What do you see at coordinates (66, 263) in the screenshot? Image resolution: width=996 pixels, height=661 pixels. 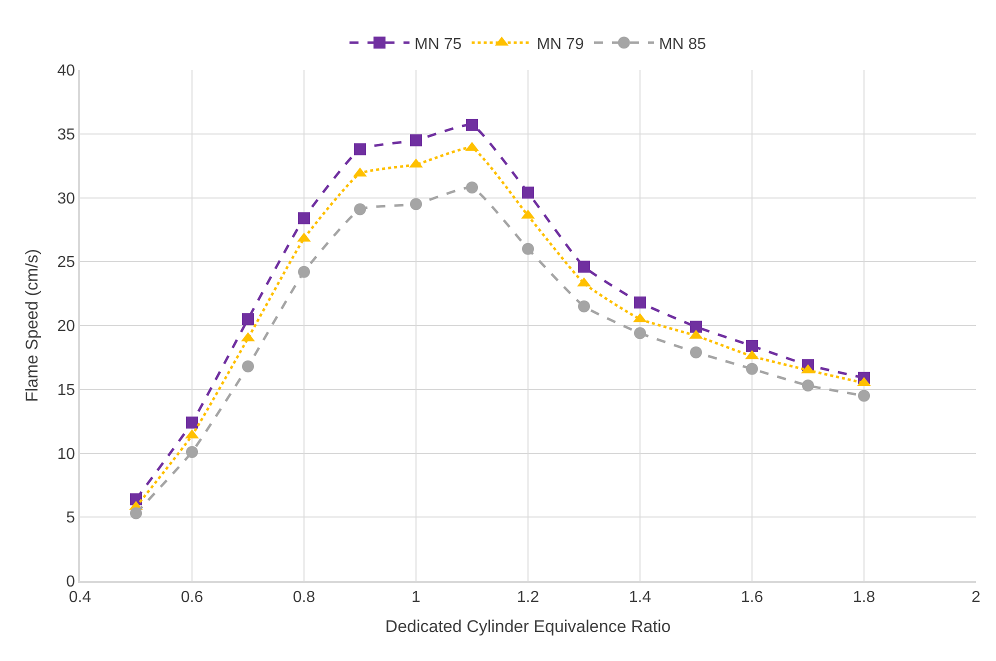 I see `y-tick-label: 25` at bounding box center [66, 263].